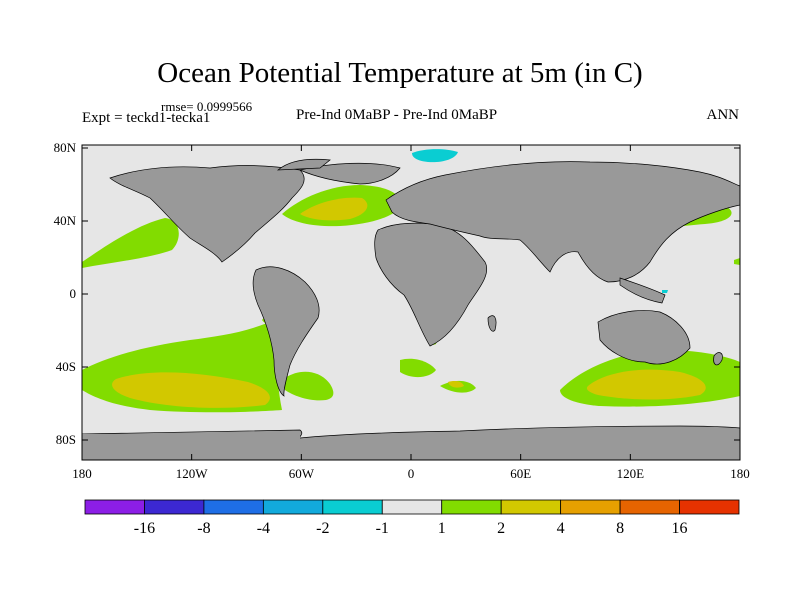 The image size is (800, 600). Describe the element at coordinates (501, 528) in the screenshot. I see `colorbar-label: 2` at that location.